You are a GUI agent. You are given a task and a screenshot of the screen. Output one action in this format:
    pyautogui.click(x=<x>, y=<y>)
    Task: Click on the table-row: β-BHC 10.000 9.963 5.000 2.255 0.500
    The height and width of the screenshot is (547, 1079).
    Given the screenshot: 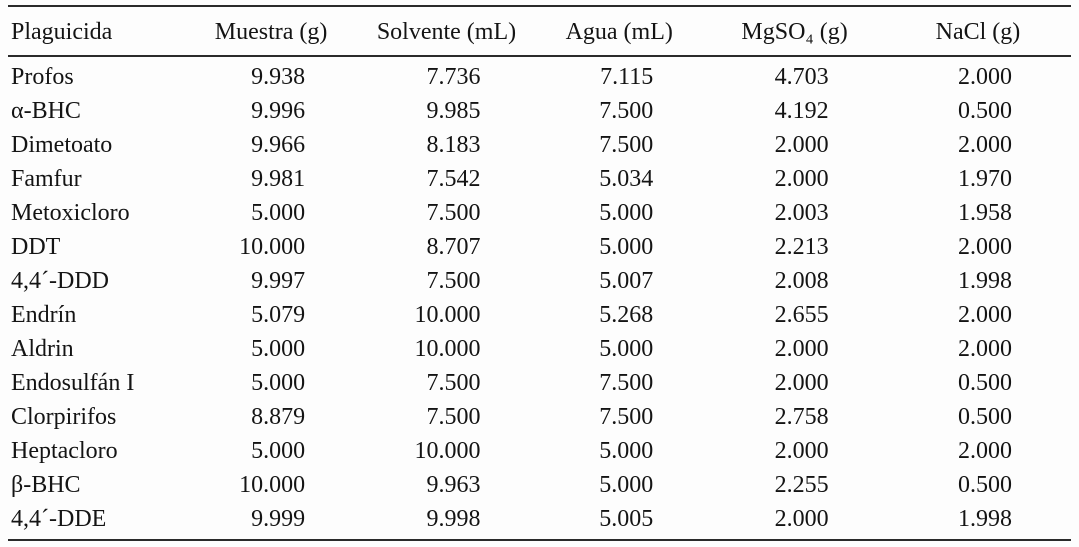 What is the action you would take?
    pyautogui.click(x=539, y=485)
    